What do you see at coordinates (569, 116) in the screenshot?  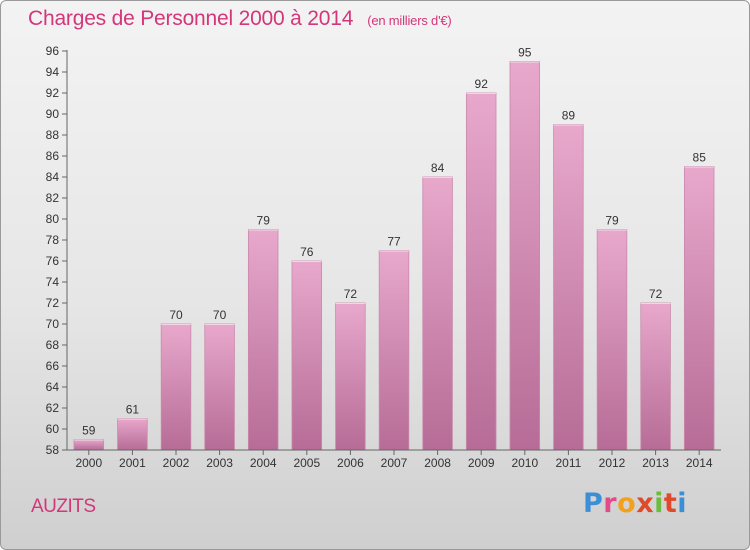 I see `data-label: 89` at bounding box center [569, 116].